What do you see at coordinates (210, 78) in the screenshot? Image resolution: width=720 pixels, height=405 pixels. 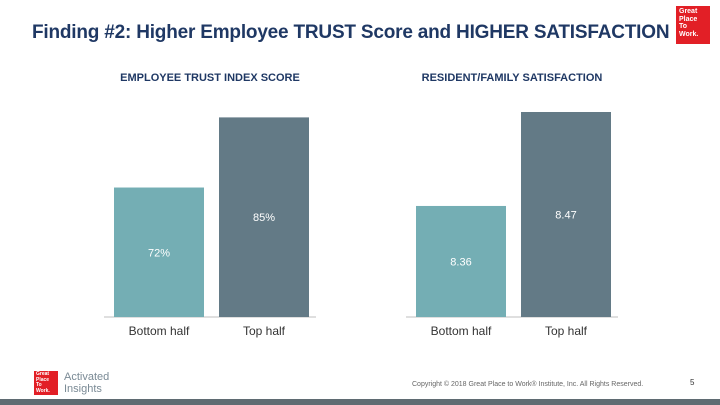 I see `chart-title-trust: EMPLOYEE TRUST INDEX SCORE` at bounding box center [210, 78].